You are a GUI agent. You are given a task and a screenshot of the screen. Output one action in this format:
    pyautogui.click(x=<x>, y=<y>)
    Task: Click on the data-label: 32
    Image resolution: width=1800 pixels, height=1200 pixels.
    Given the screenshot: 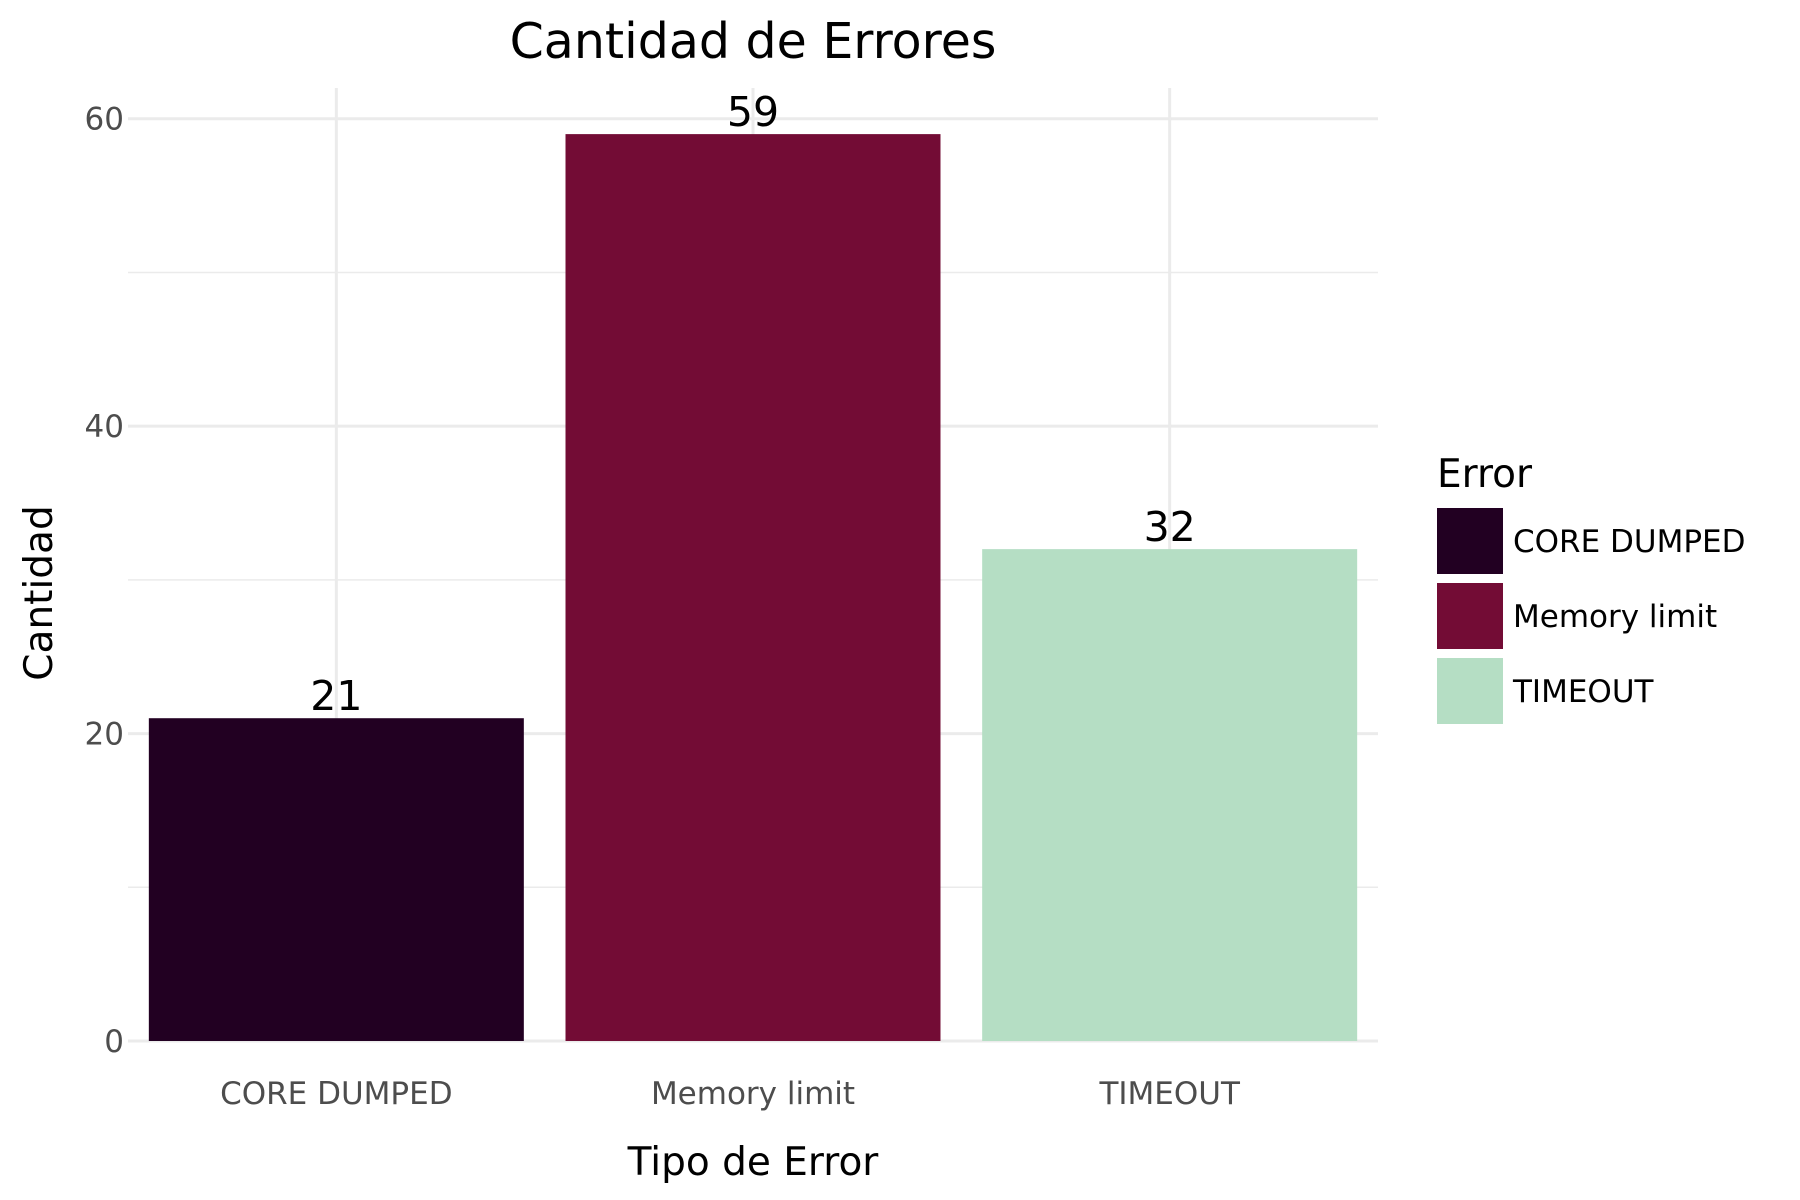 What is the action you would take?
    pyautogui.click(x=1170, y=527)
    